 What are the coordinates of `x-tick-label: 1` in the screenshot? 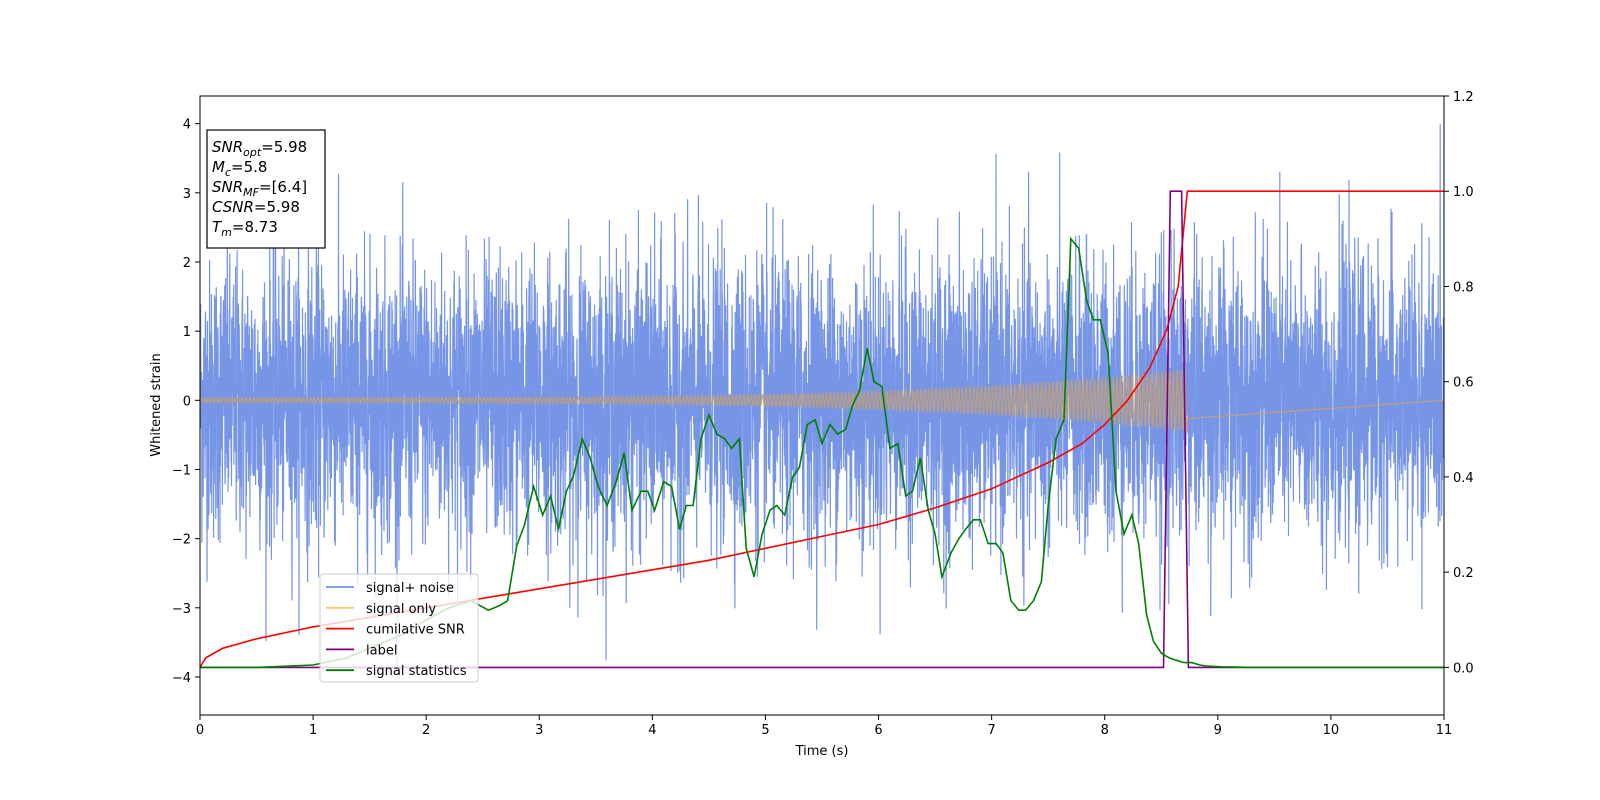 It's located at (313, 730).